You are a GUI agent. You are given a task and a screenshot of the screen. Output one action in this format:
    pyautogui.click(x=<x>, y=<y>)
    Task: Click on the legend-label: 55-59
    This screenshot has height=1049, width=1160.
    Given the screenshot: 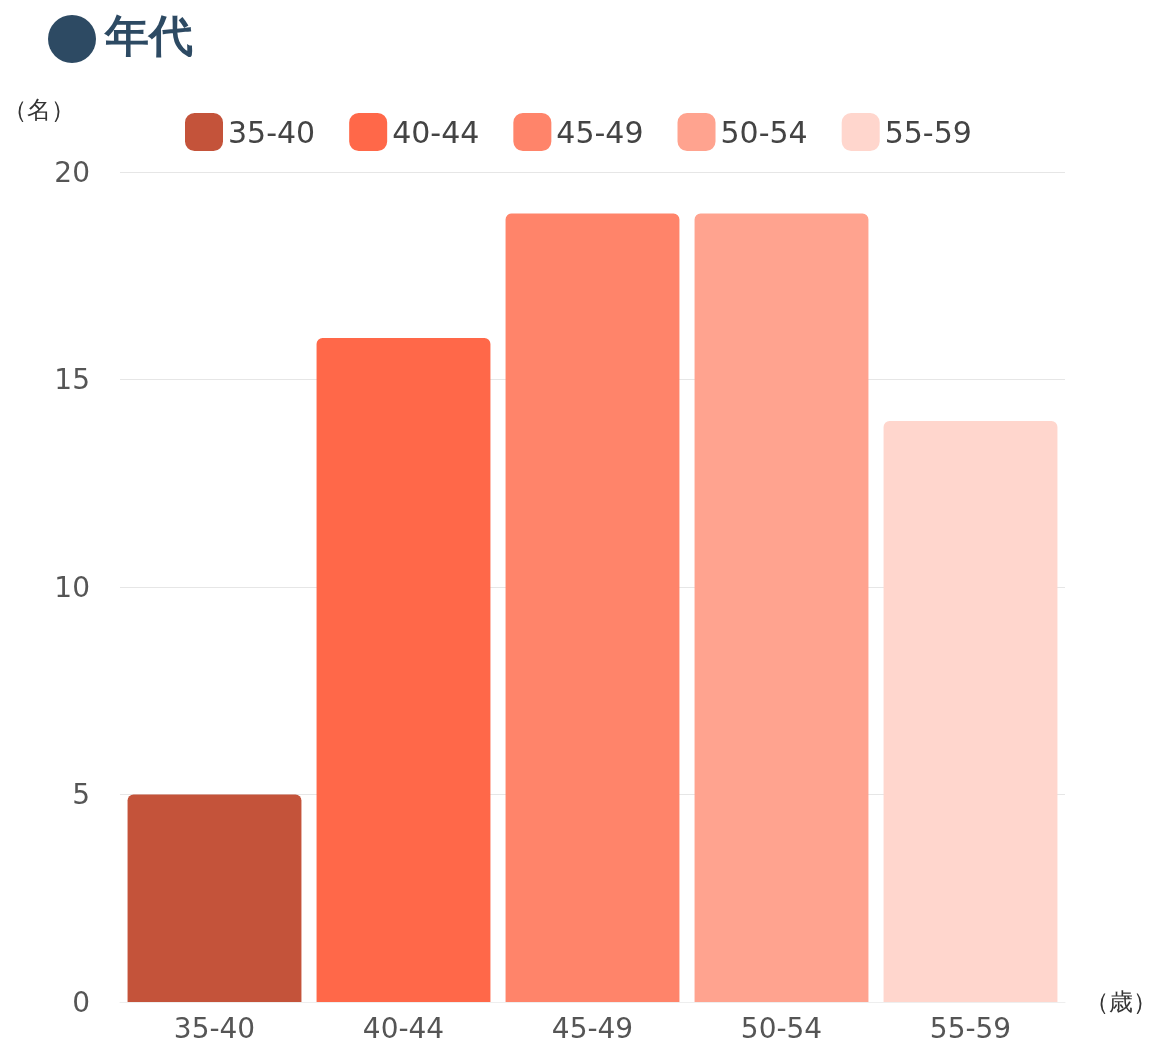 What is the action you would take?
    pyautogui.click(x=928, y=132)
    